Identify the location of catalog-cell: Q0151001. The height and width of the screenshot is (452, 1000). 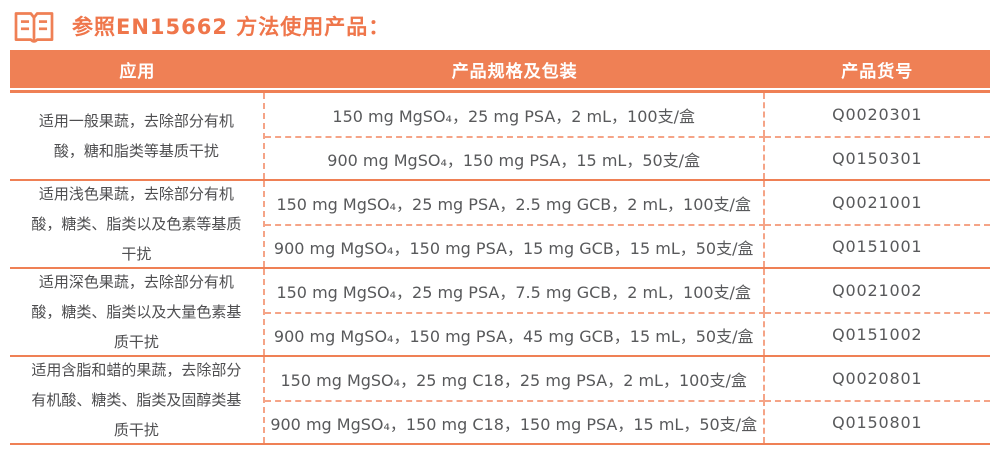
(877, 245).